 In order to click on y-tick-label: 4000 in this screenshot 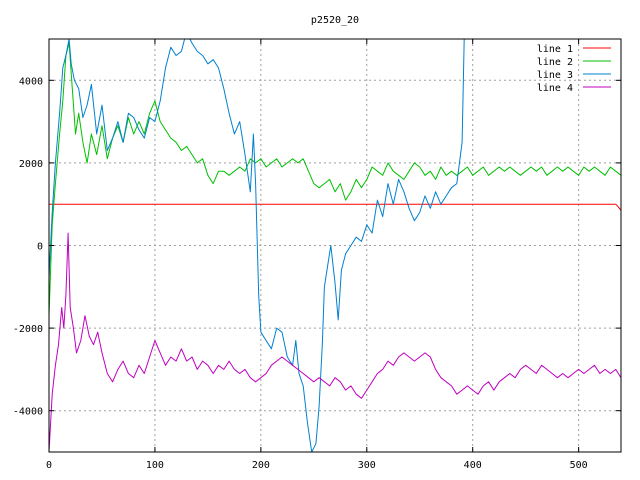, I will do `click(31, 81)`.